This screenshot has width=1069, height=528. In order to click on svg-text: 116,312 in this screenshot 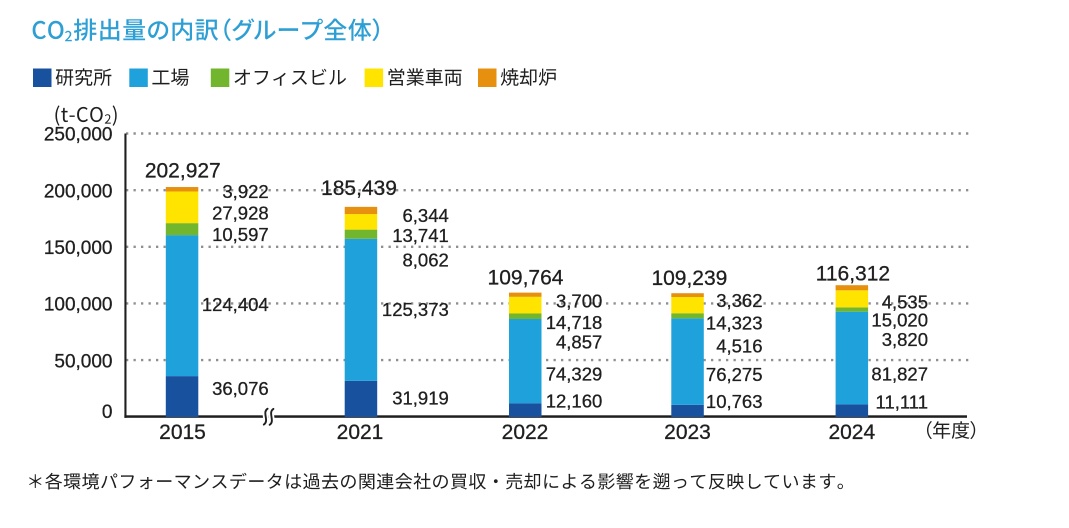, I will do `click(853, 274)`.